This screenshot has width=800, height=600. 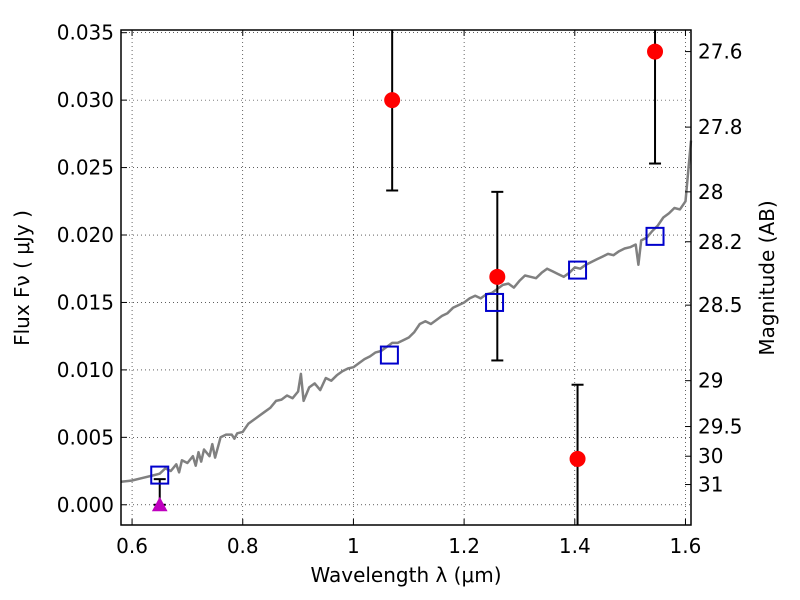 I want to click on y-tick-label: 0.035, so click(x=85, y=33).